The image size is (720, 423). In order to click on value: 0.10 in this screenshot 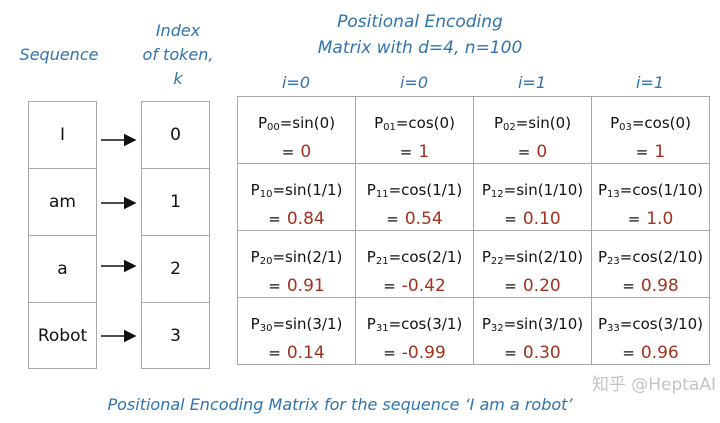, I will do `click(541, 219)`.